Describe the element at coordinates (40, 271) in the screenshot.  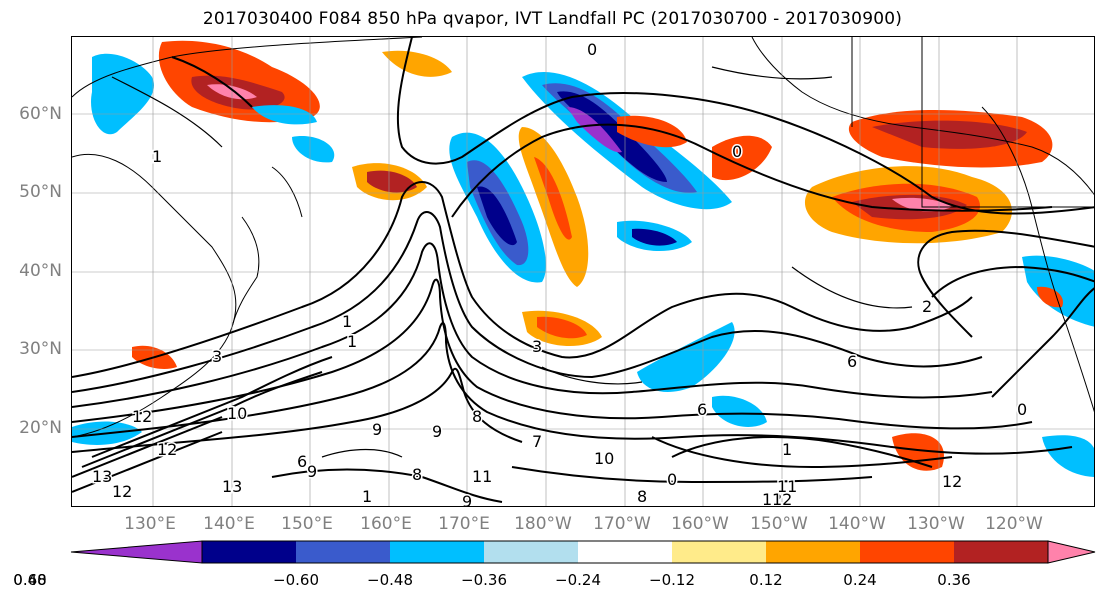
I see `lat-label: 40°N` at that location.